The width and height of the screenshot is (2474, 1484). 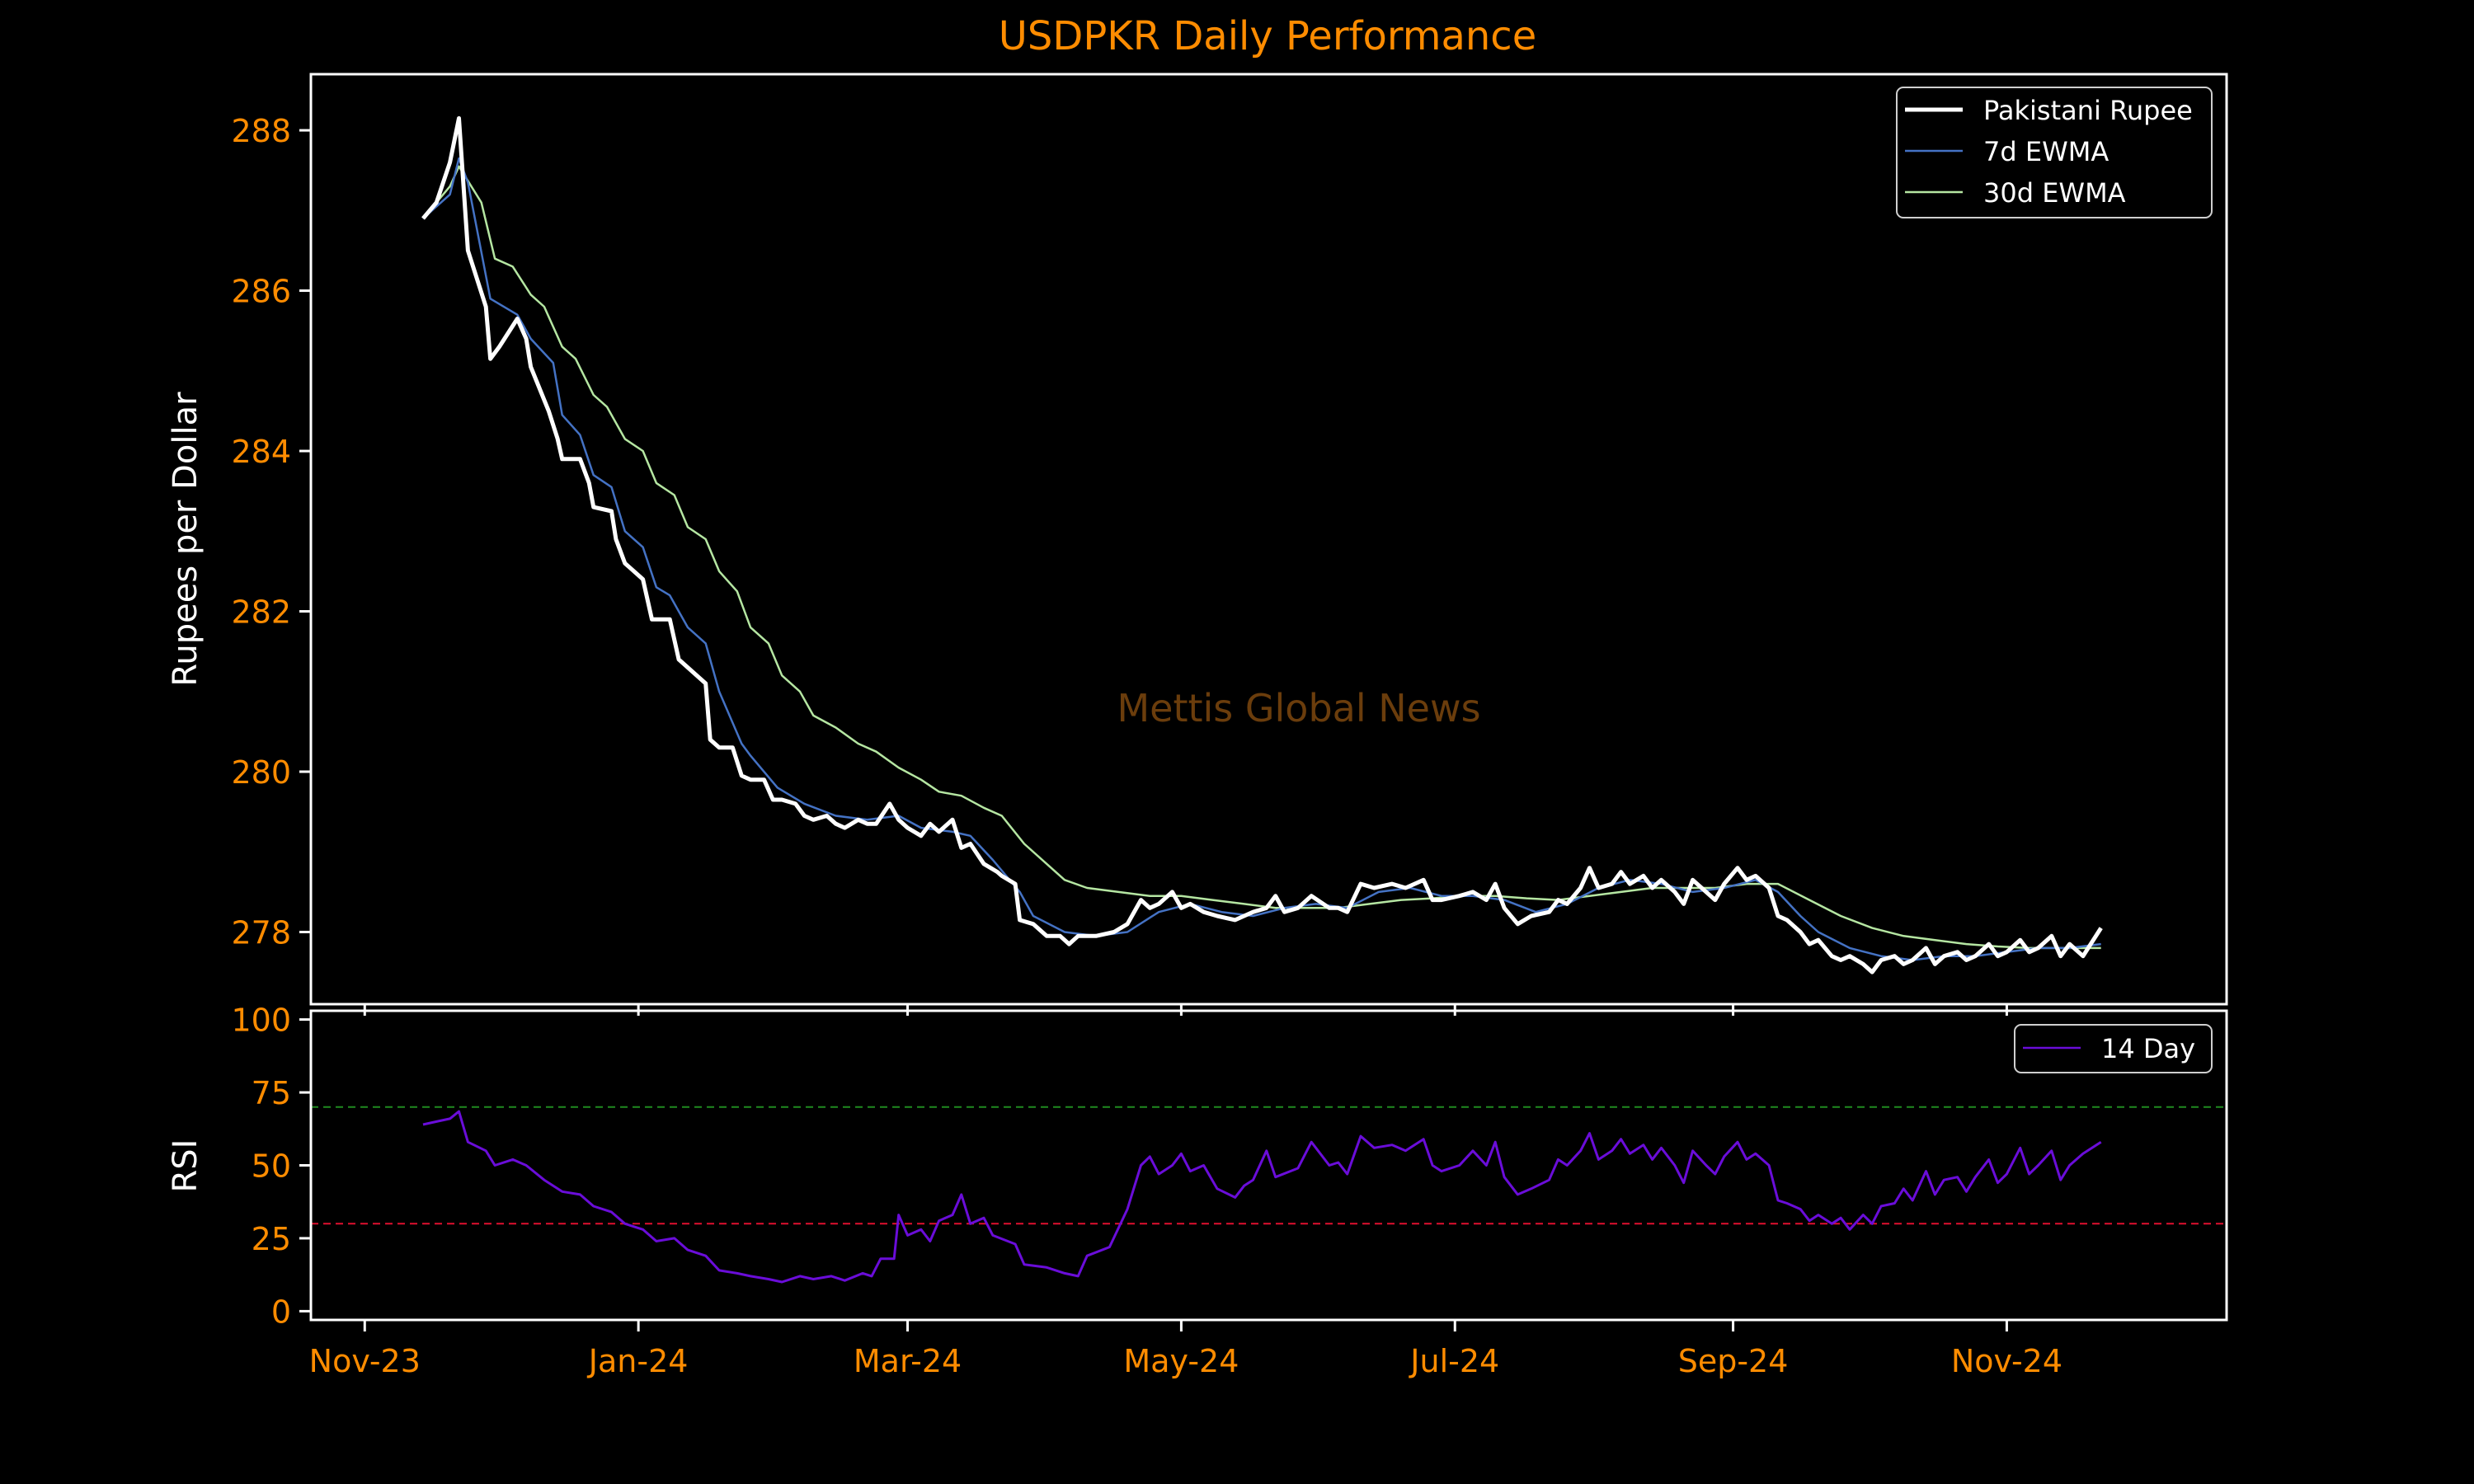 I want to click on rsi-y-tick-label: 75, so click(x=271, y=1093).